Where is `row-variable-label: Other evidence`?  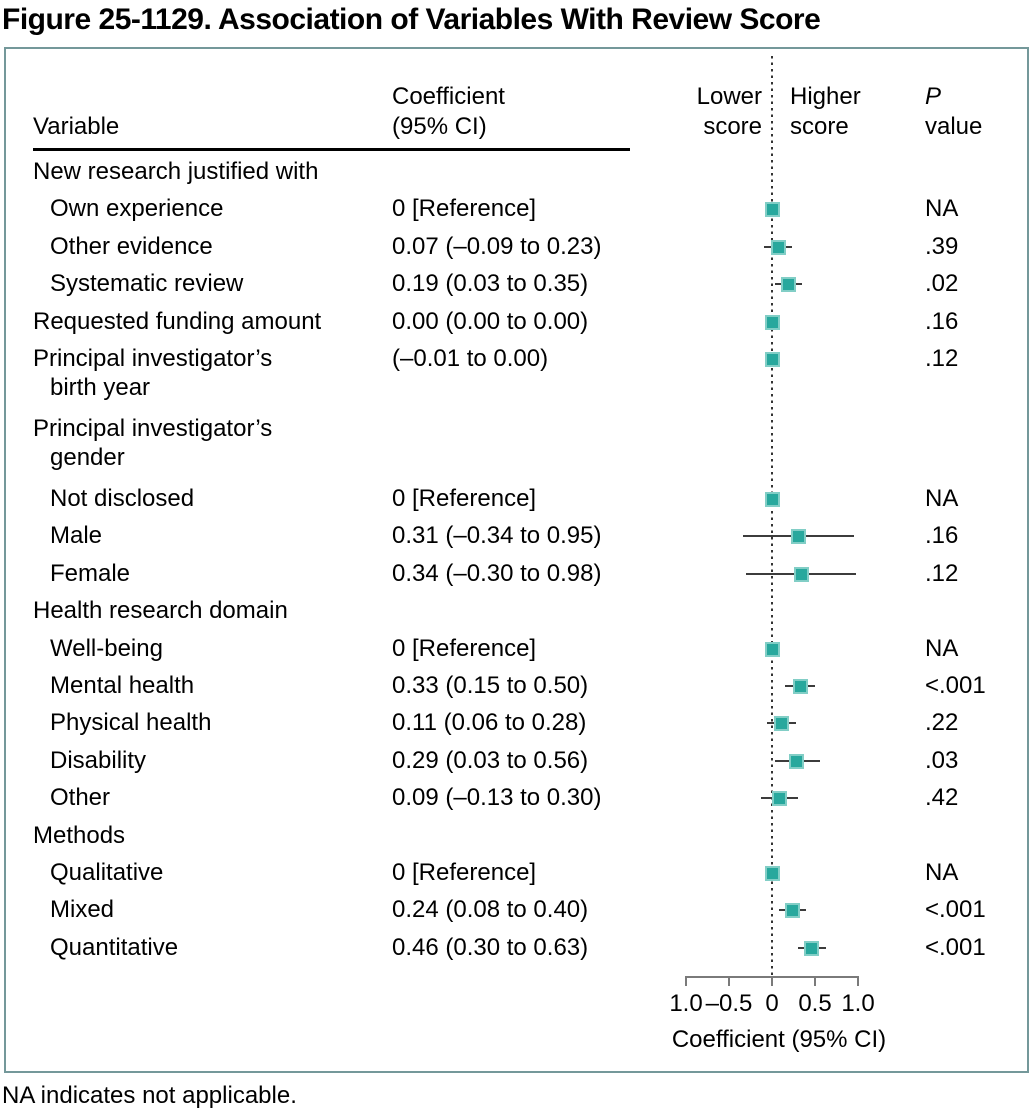 row-variable-label: Other evidence is located at coordinates (131, 246).